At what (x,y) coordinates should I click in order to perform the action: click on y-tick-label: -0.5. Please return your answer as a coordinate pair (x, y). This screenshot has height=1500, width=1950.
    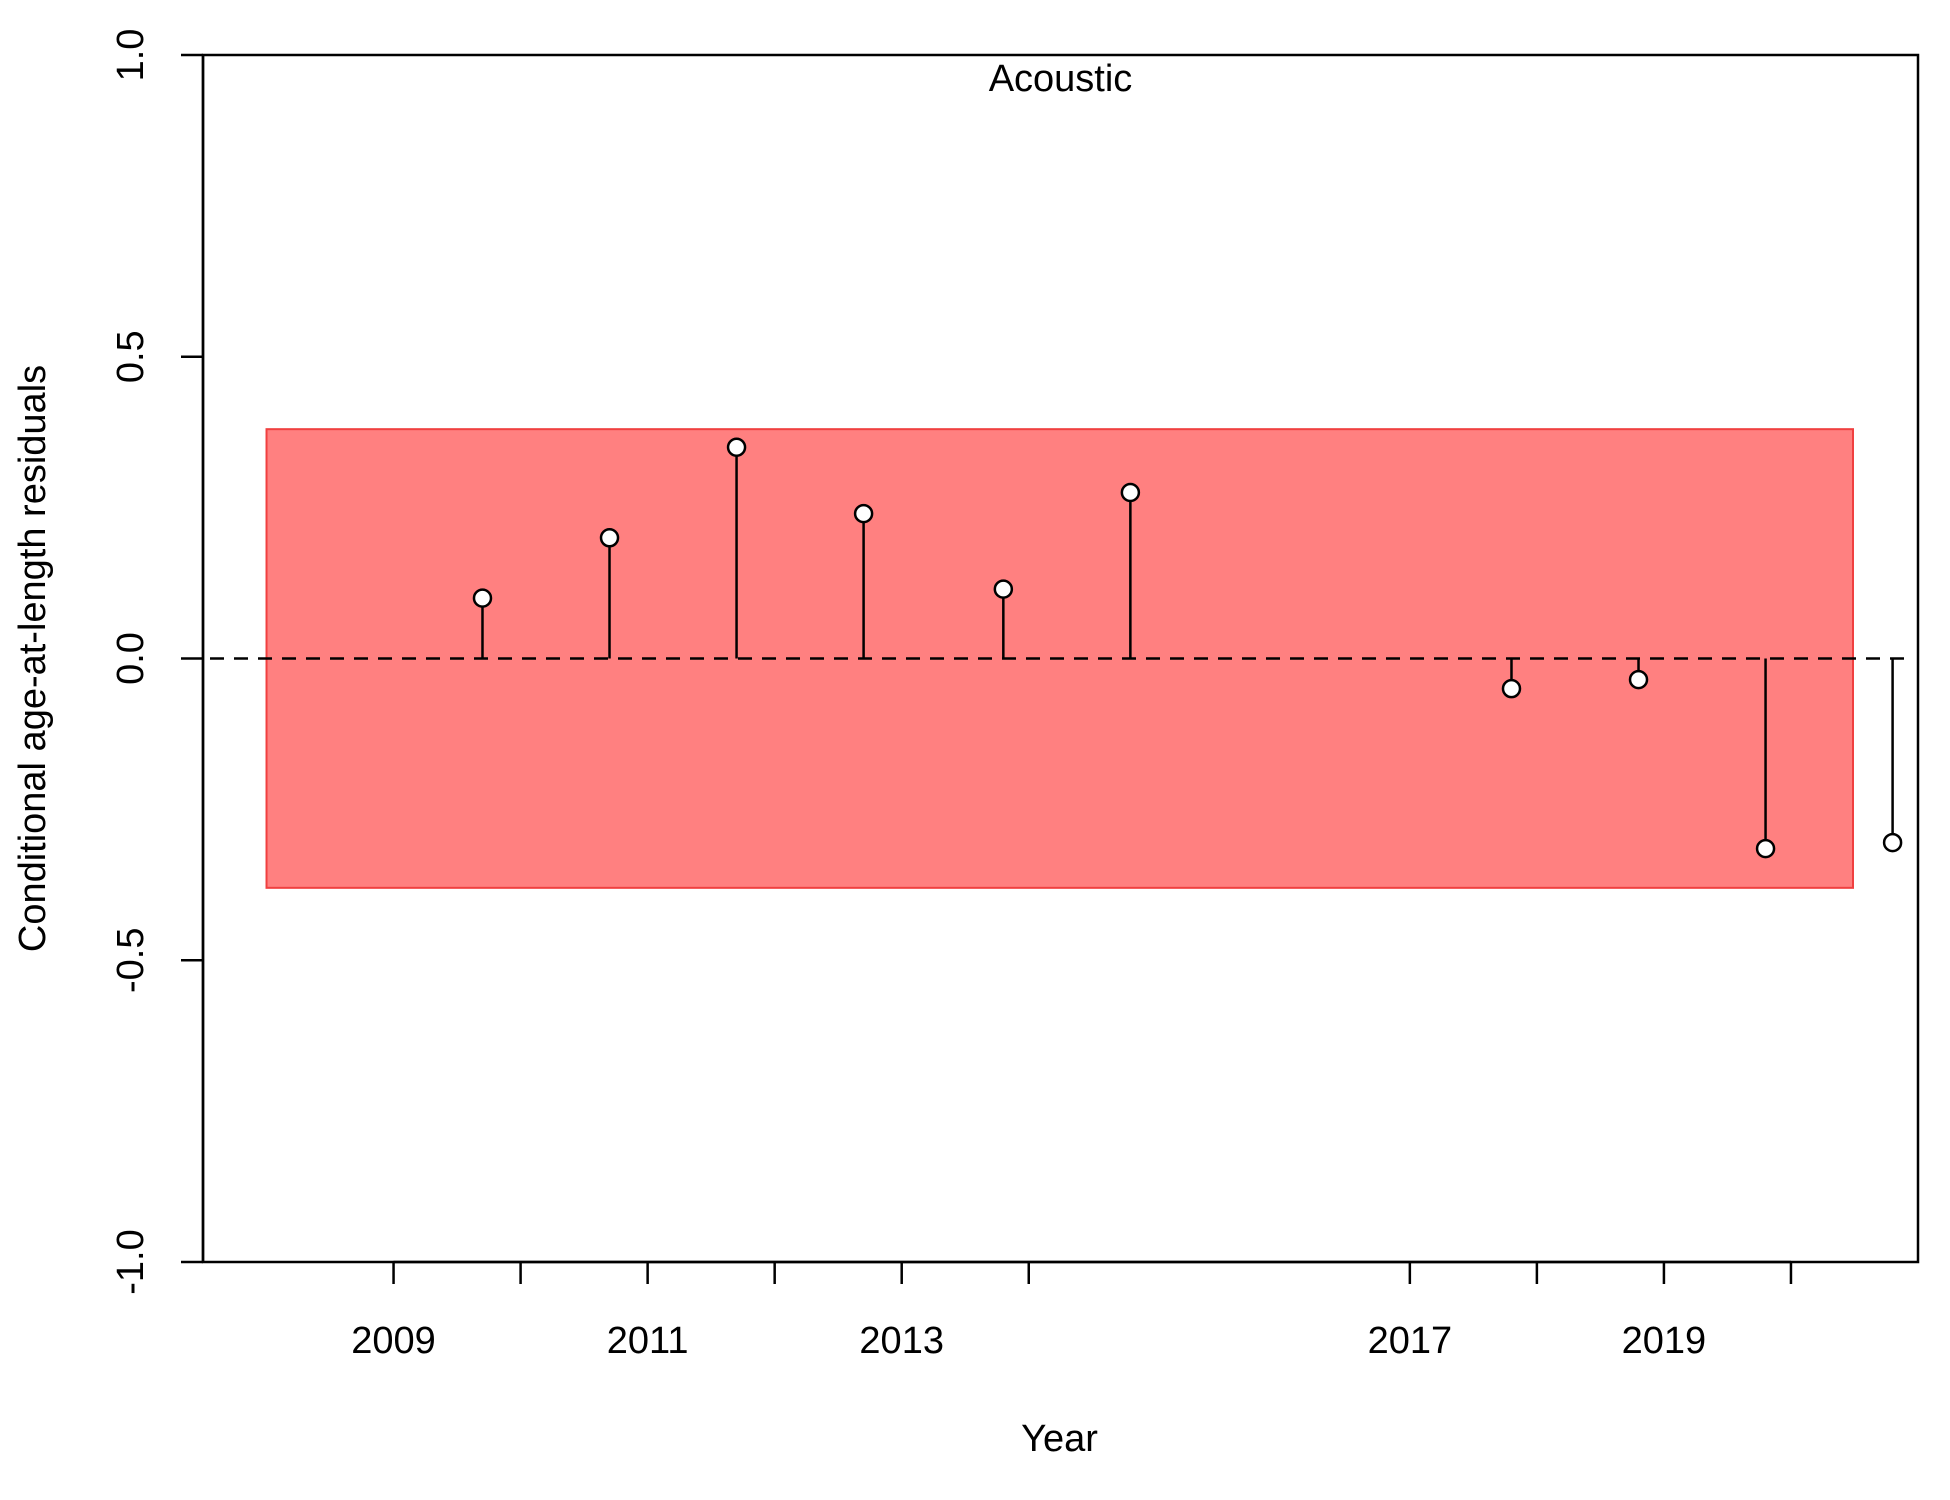
    Looking at the image, I should click on (131, 960).